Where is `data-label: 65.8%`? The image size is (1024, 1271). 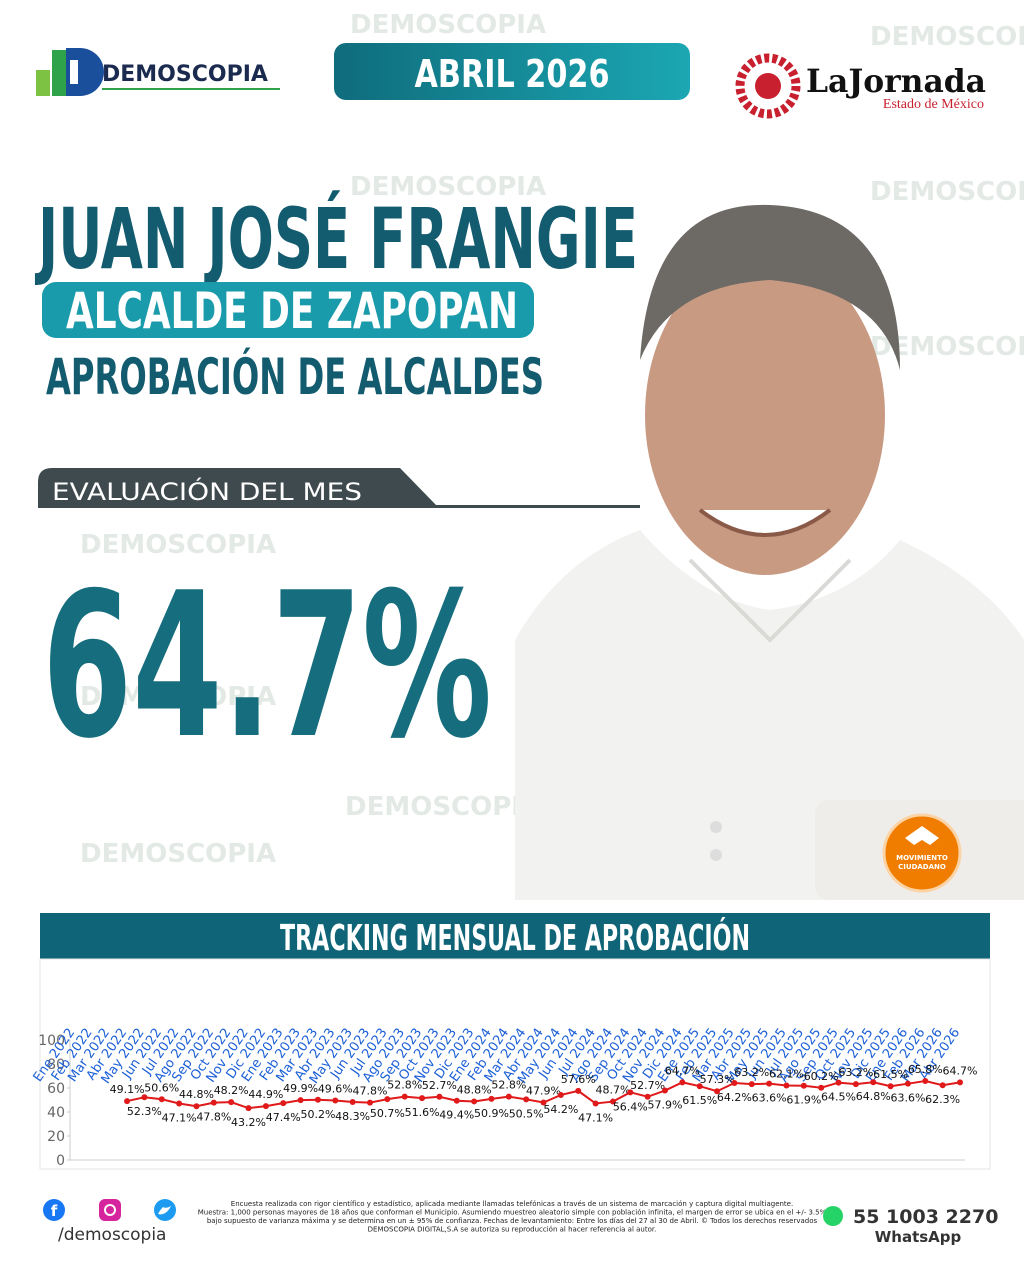 data-label: 65.8% is located at coordinates (925, 1069).